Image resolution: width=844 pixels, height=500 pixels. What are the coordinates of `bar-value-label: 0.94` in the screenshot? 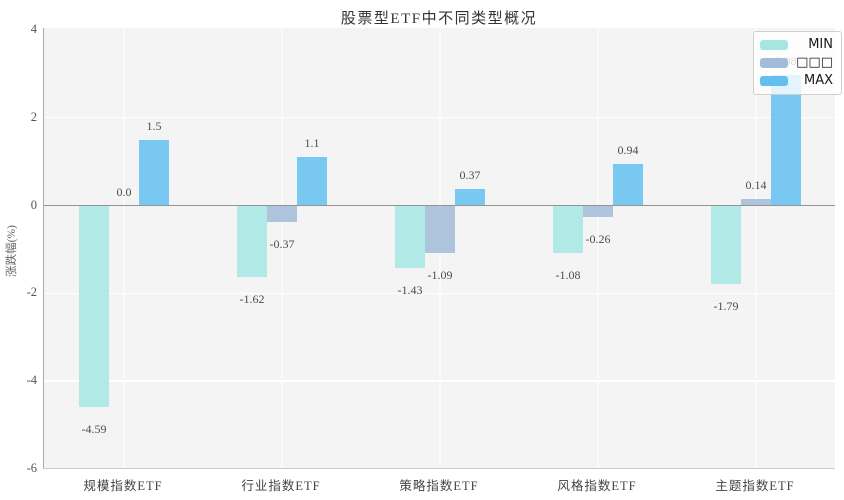 It's located at (628, 150).